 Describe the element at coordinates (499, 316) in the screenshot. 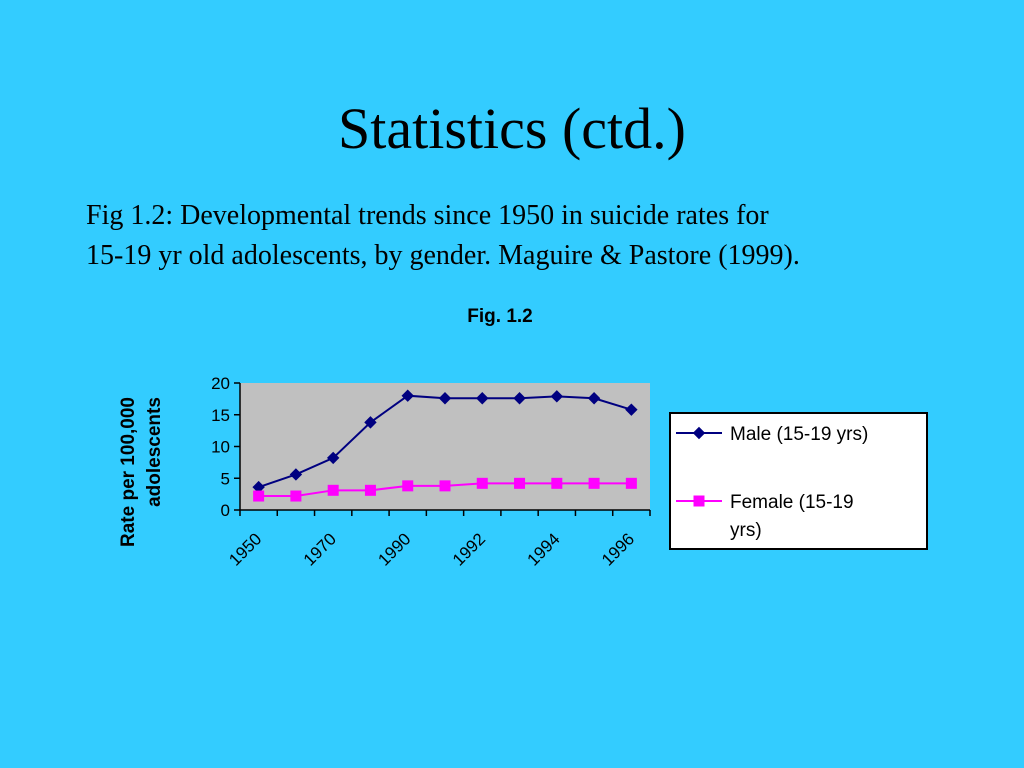

I see `chart-title: Fig. 1.2` at that location.